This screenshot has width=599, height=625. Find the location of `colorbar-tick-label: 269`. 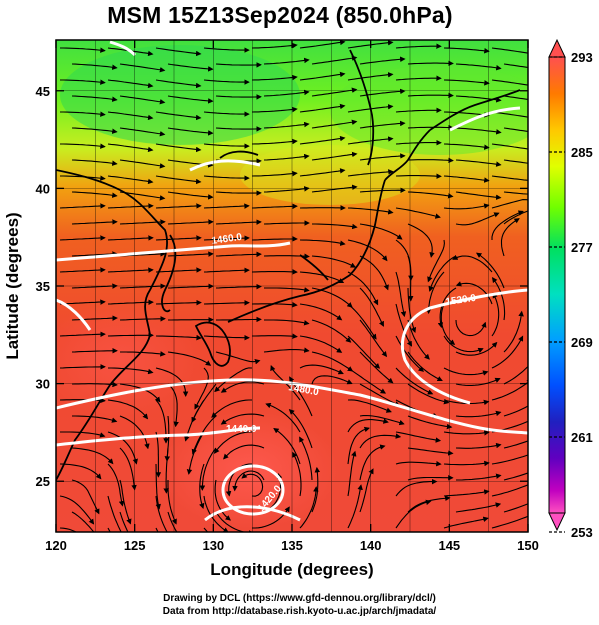

colorbar-tick-label: 269 is located at coordinates (582, 342).